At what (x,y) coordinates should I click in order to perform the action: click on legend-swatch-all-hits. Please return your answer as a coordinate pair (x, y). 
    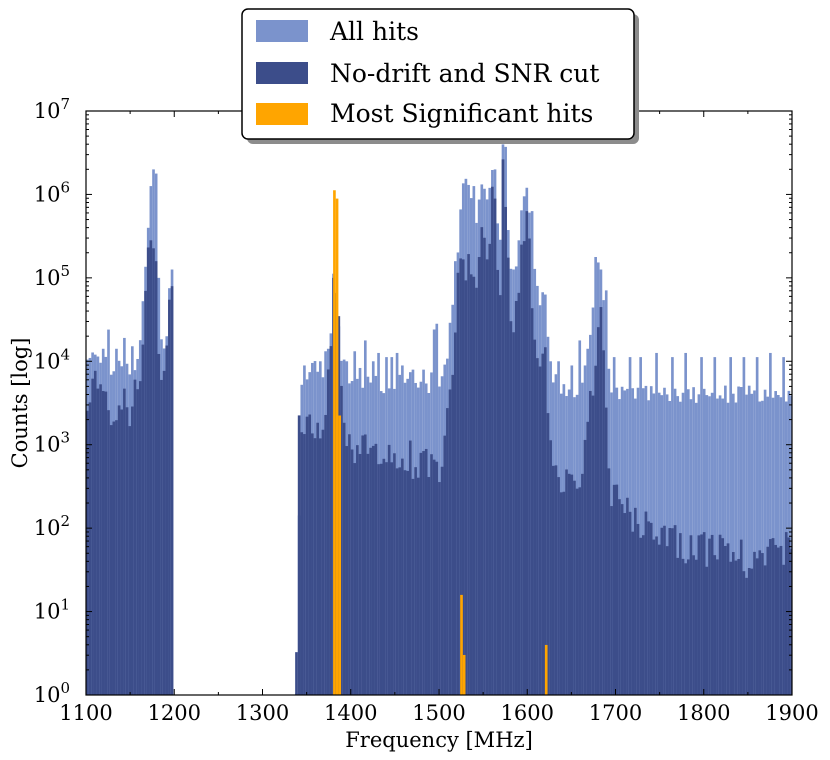
    Looking at the image, I should click on (282, 31).